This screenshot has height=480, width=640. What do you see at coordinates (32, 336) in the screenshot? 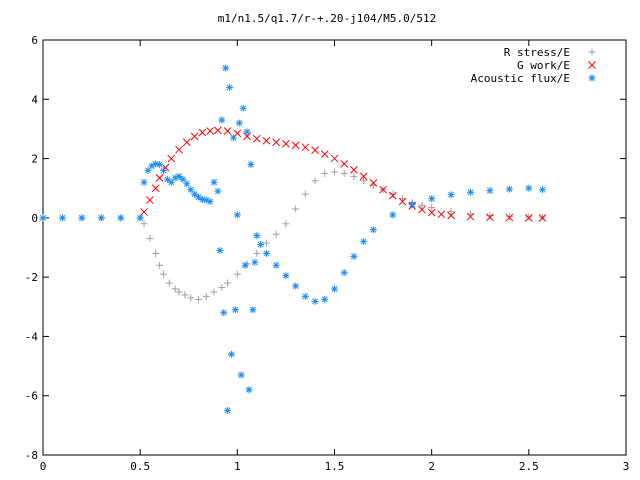
I see `y-tick-label: -4` at bounding box center [32, 336].